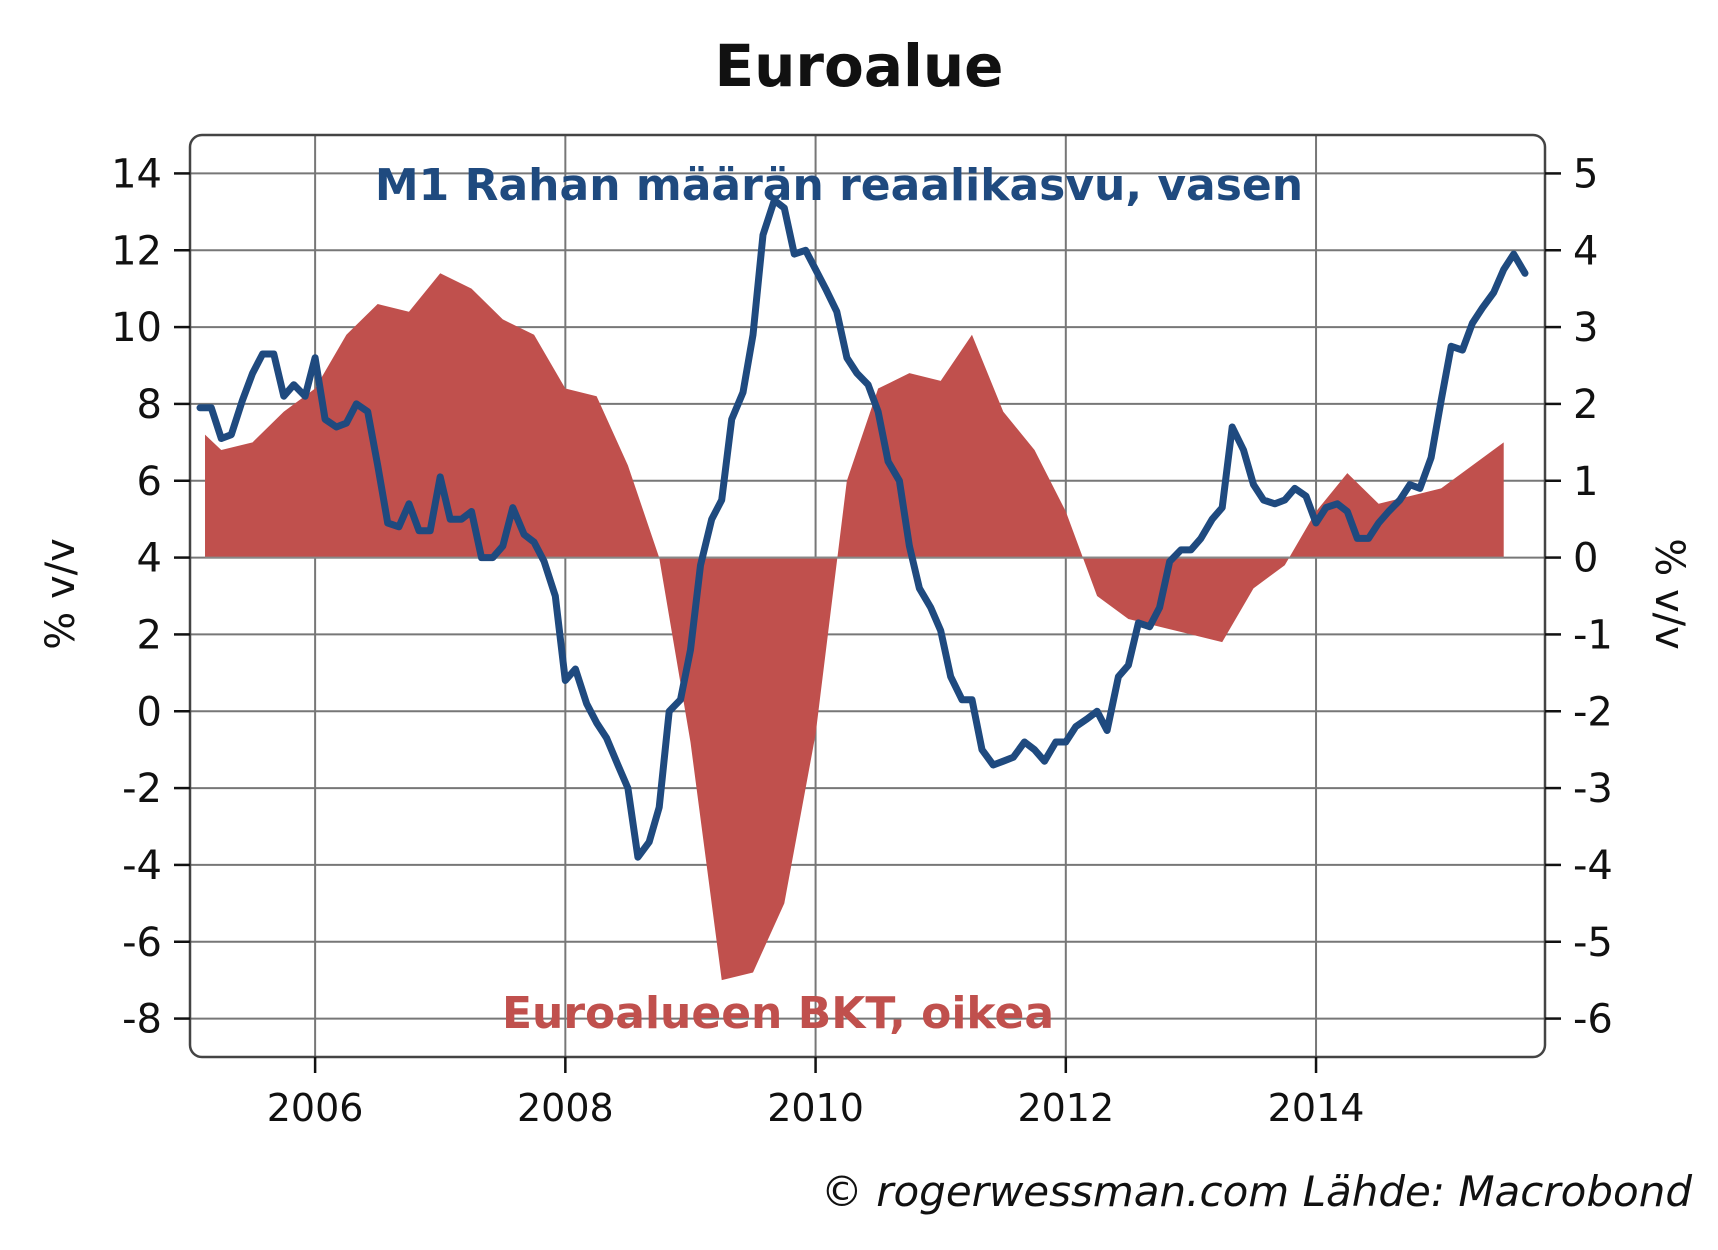 Image resolution: width=1718 pixels, height=1250 pixels. Describe the element at coordinates (142, 789) in the screenshot. I see `left-tick-label-8: -2` at that location.